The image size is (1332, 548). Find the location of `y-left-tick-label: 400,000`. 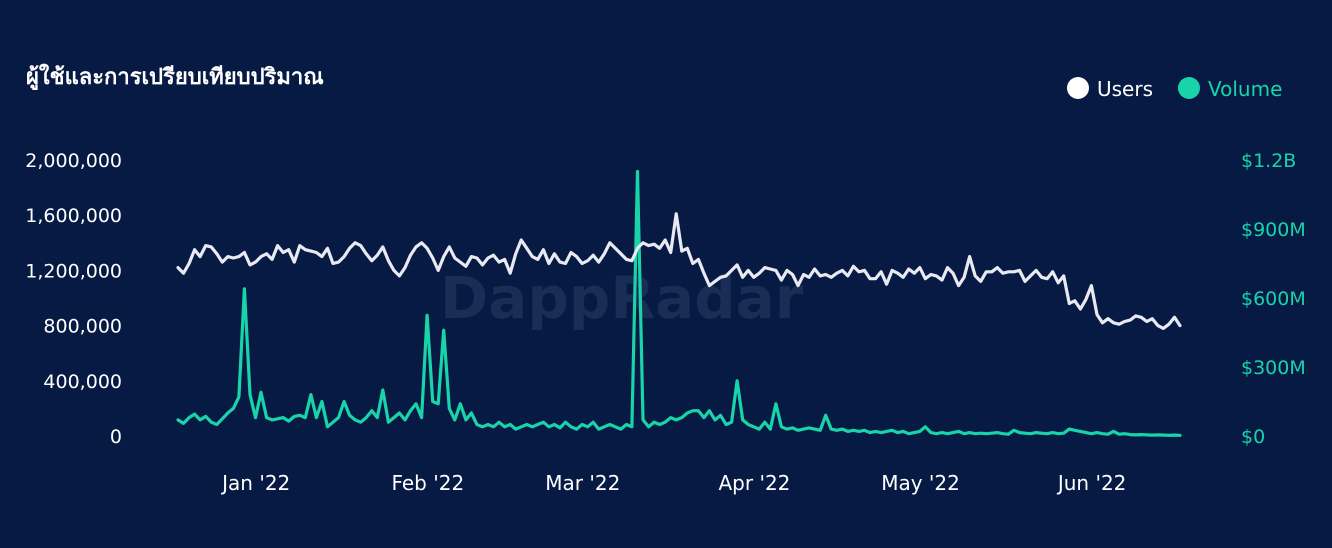

y-left-tick-label: 400,000 is located at coordinates (82, 382).